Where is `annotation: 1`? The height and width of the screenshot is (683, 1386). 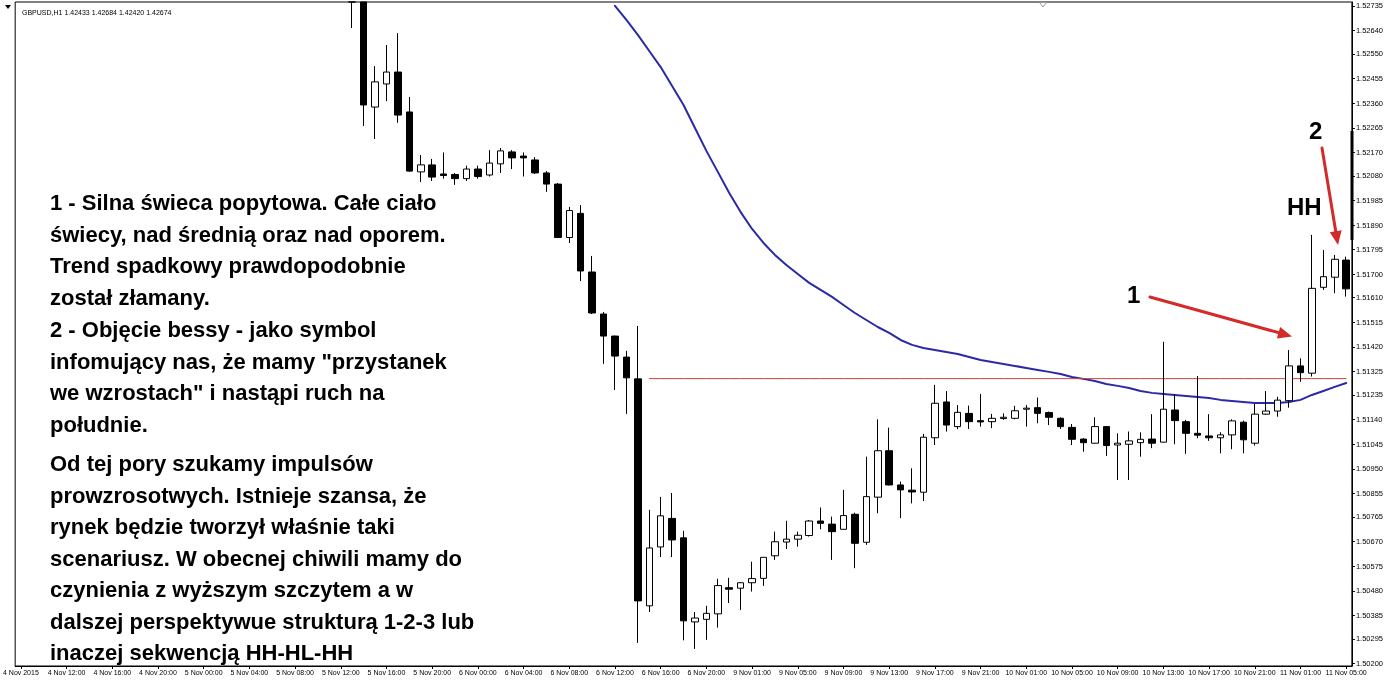 annotation: 1 is located at coordinates (1134, 295).